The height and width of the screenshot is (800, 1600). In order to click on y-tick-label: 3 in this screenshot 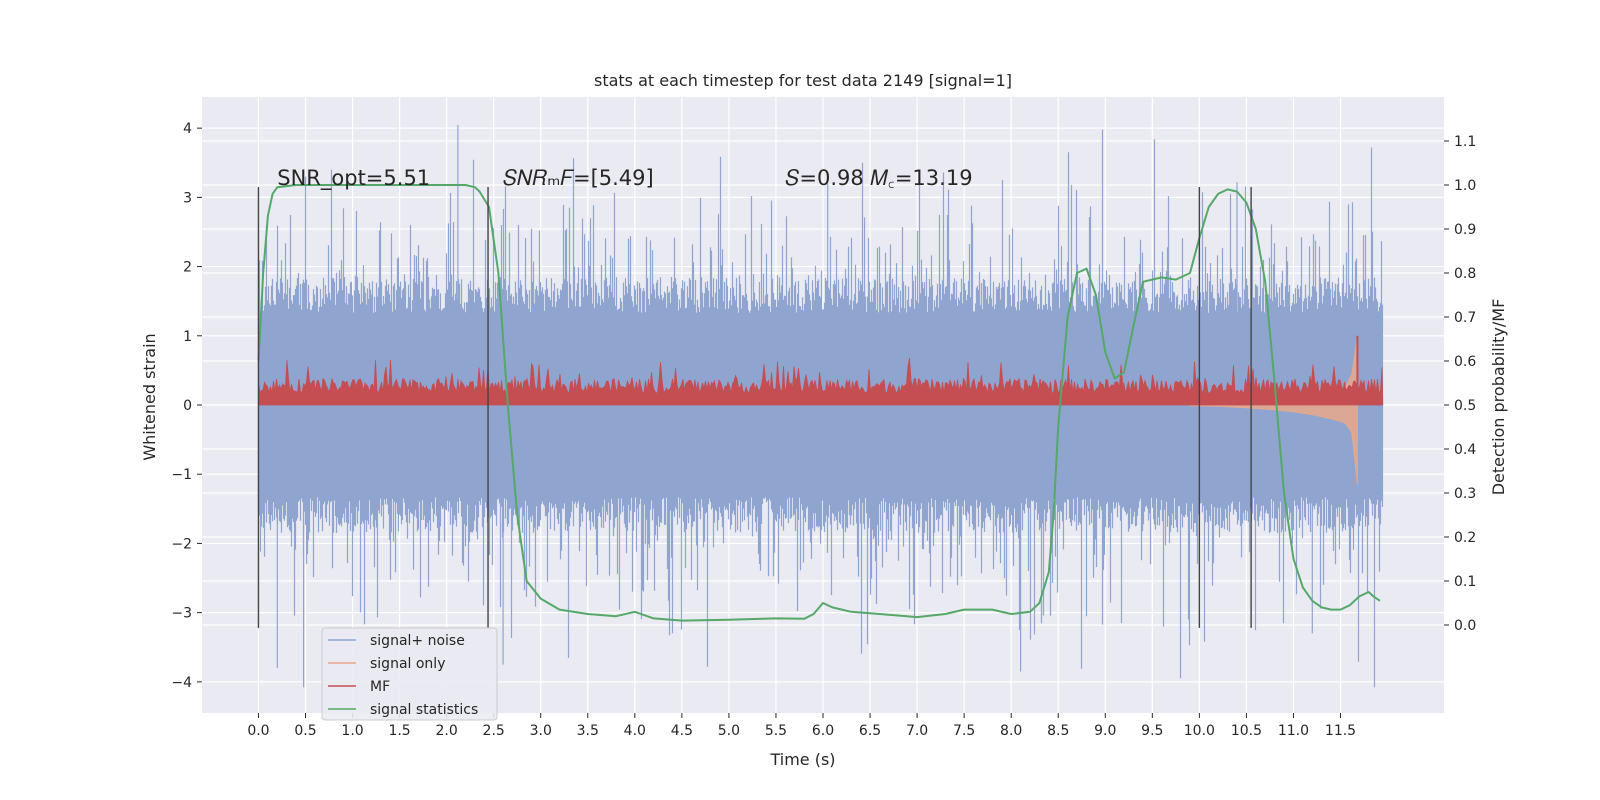, I will do `click(187, 198)`.